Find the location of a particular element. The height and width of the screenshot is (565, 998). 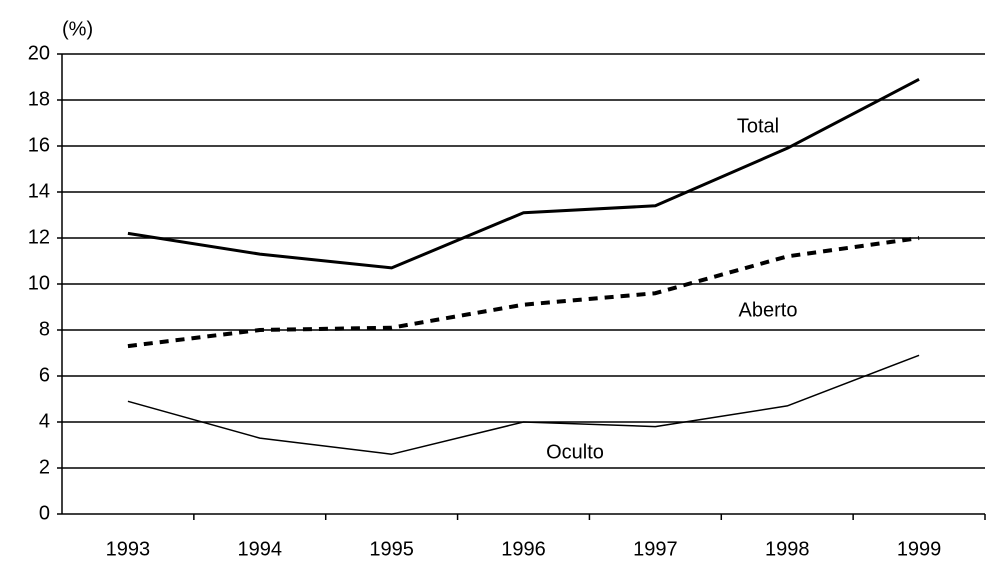

x-tick-label: 1997 is located at coordinates (655, 549).